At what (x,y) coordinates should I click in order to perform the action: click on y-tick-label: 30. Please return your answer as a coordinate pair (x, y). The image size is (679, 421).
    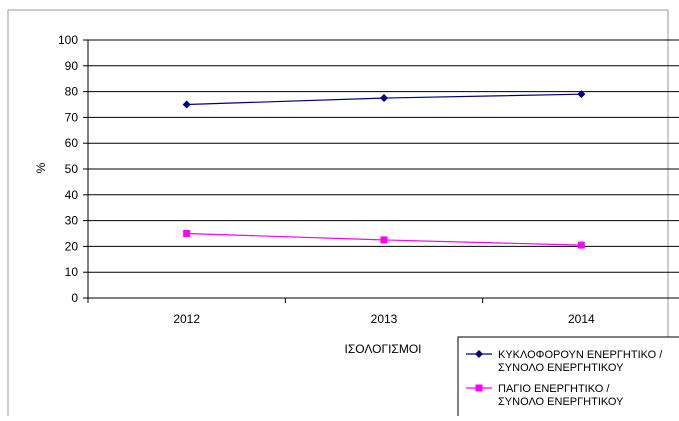
    Looking at the image, I should click on (72, 221).